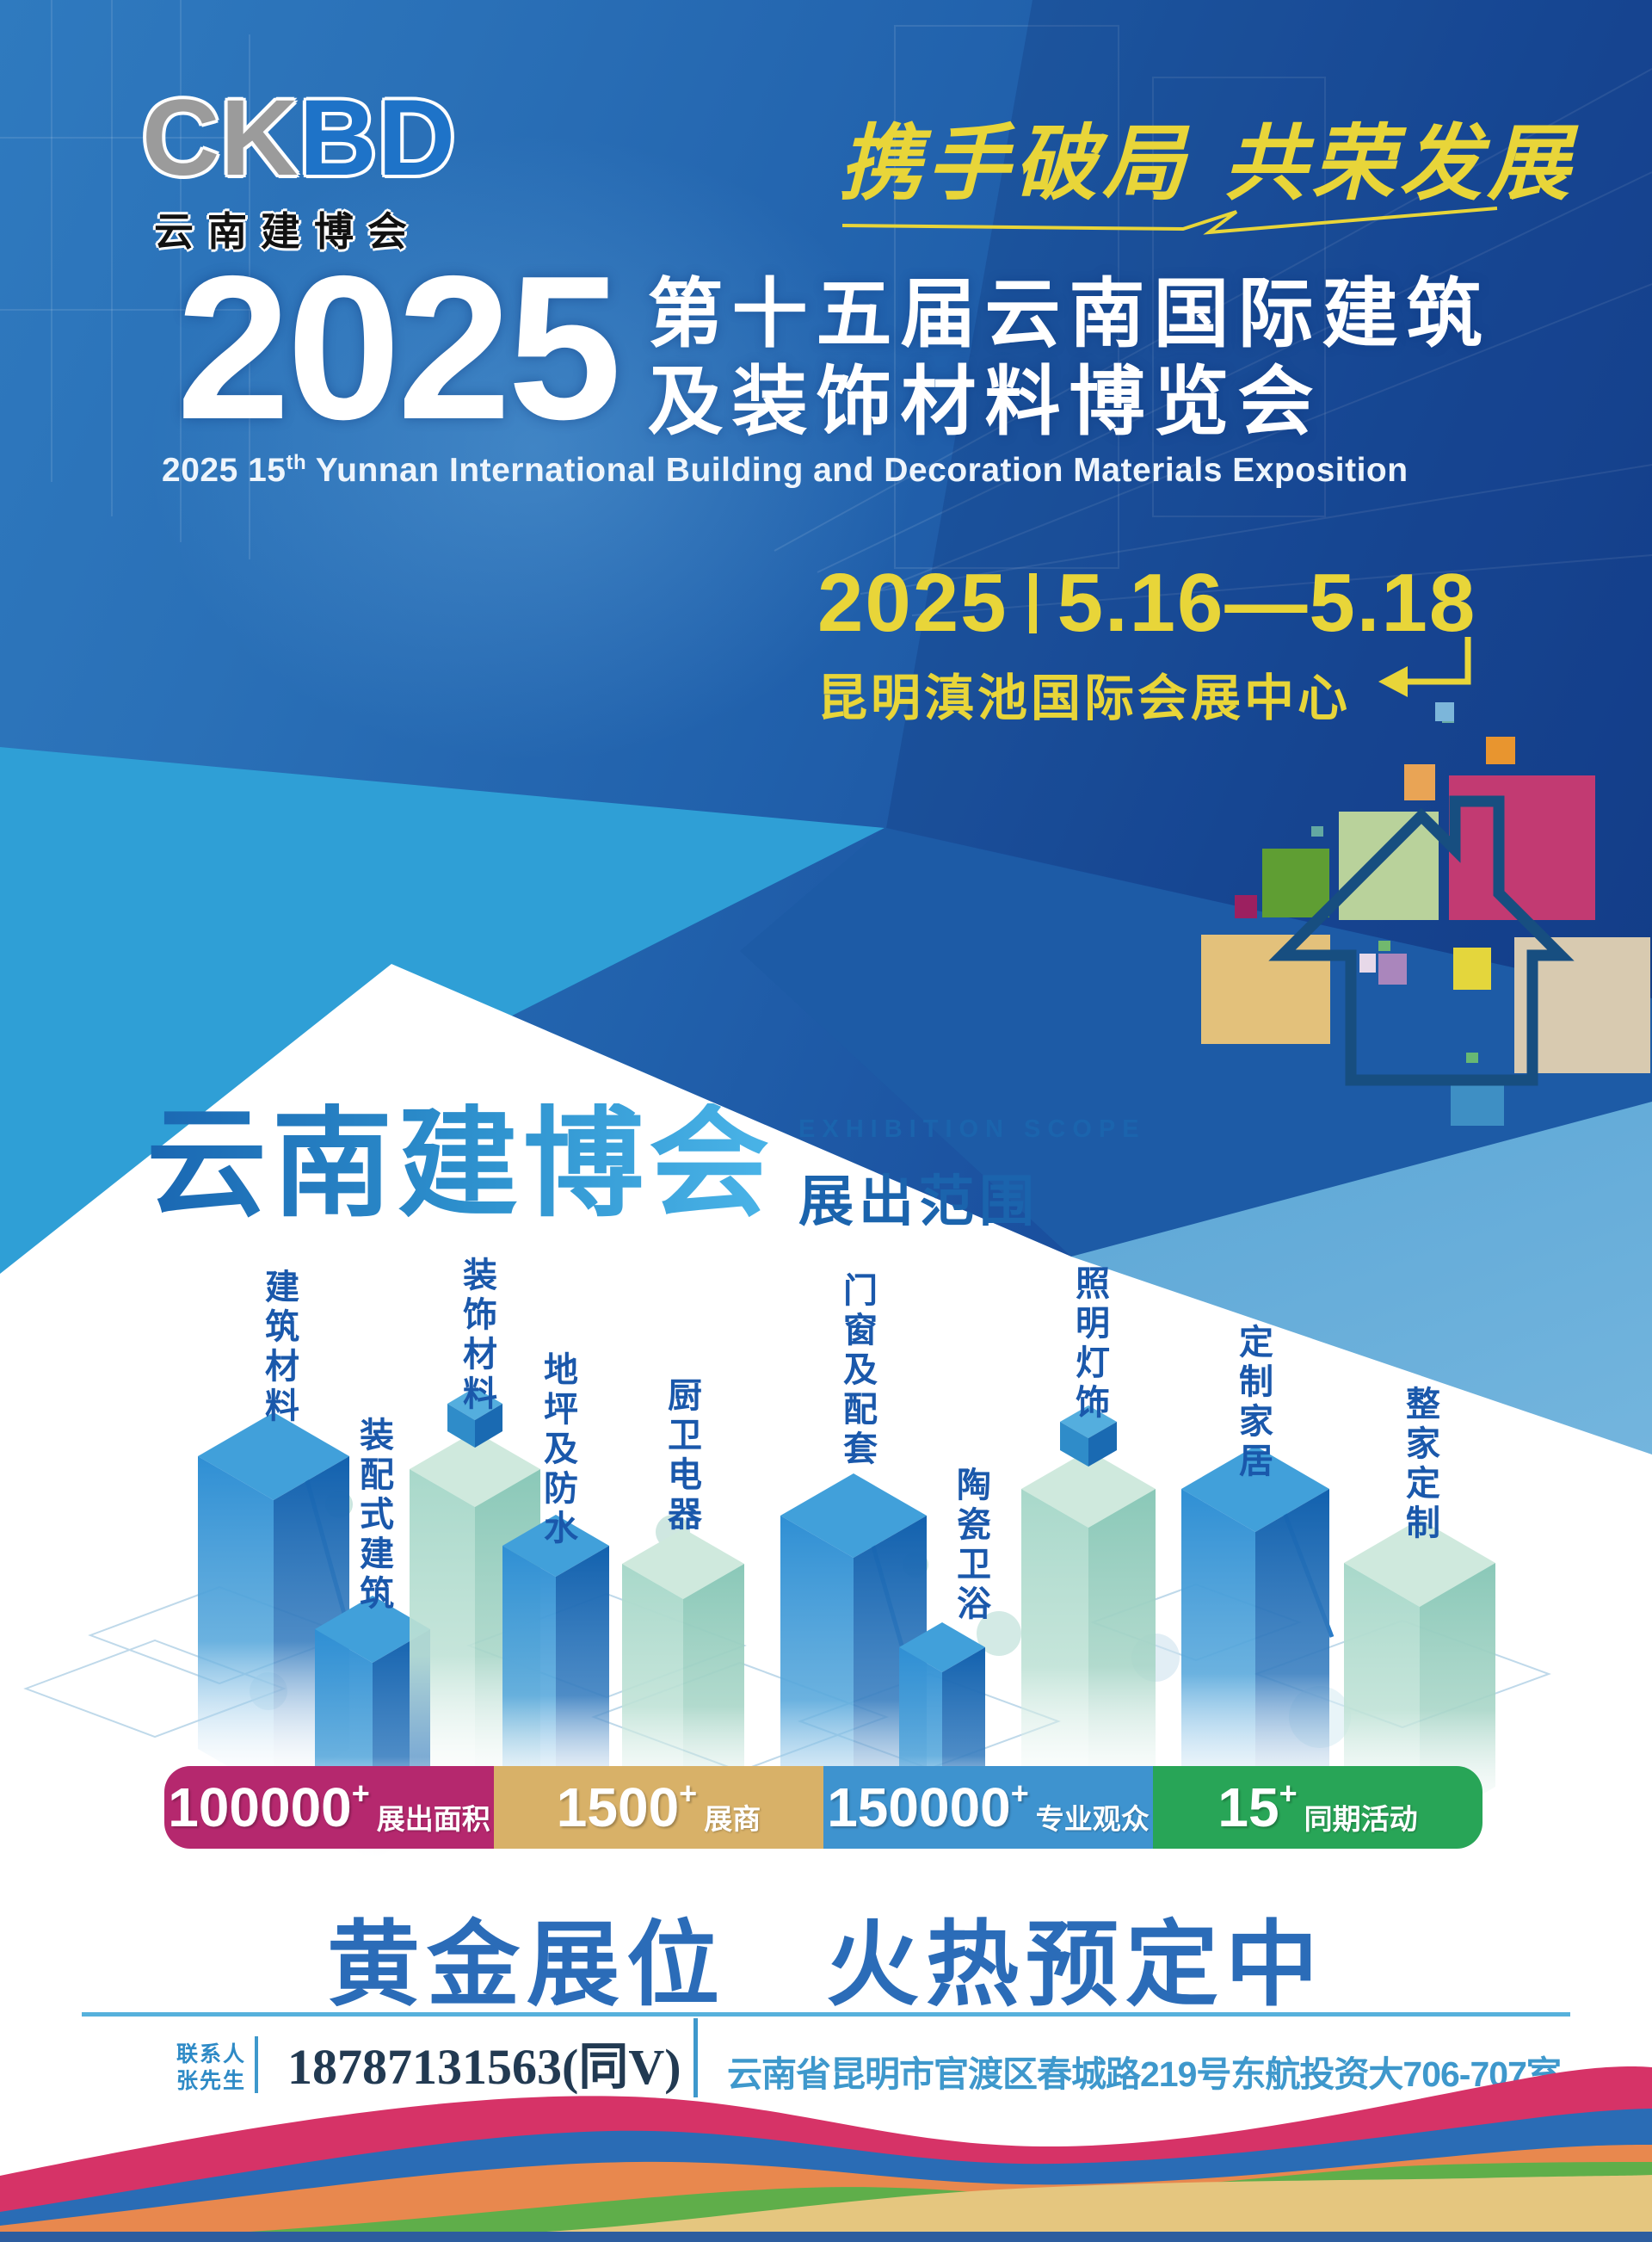 Image resolution: width=1652 pixels, height=2242 pixels. I want to click on stat-segment: 1500+ 展商, so click(658, 1807).